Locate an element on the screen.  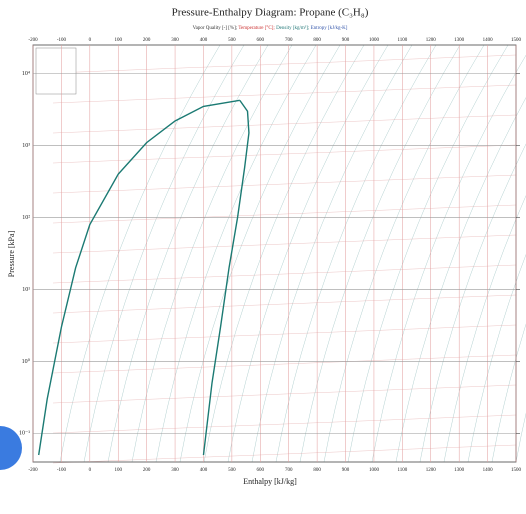
y-tick-label: 10³ is located at coordinates (26, 146).